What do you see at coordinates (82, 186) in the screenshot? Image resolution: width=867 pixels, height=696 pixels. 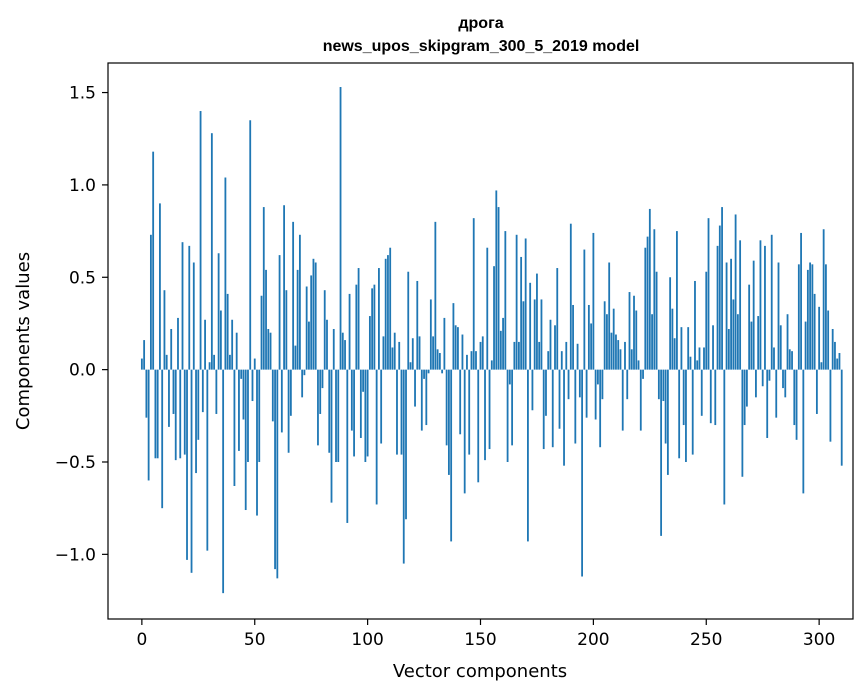 I see `y-tick-label: 1.0` at bounding box center [82, 186].